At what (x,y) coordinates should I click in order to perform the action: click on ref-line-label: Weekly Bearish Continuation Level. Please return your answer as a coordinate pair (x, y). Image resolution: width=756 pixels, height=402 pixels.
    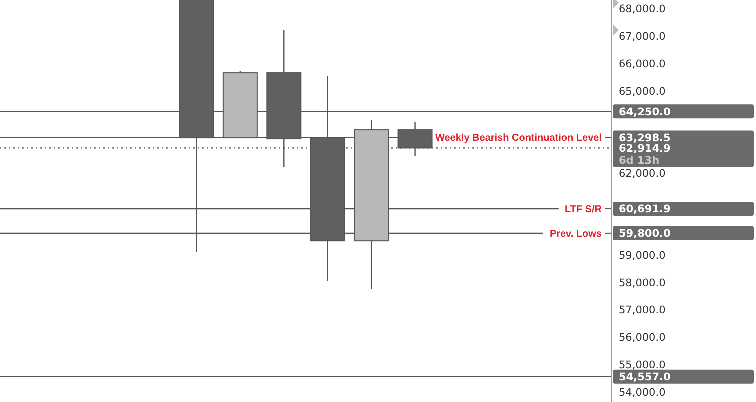
    Looking at the image, I should click on (518, 138).